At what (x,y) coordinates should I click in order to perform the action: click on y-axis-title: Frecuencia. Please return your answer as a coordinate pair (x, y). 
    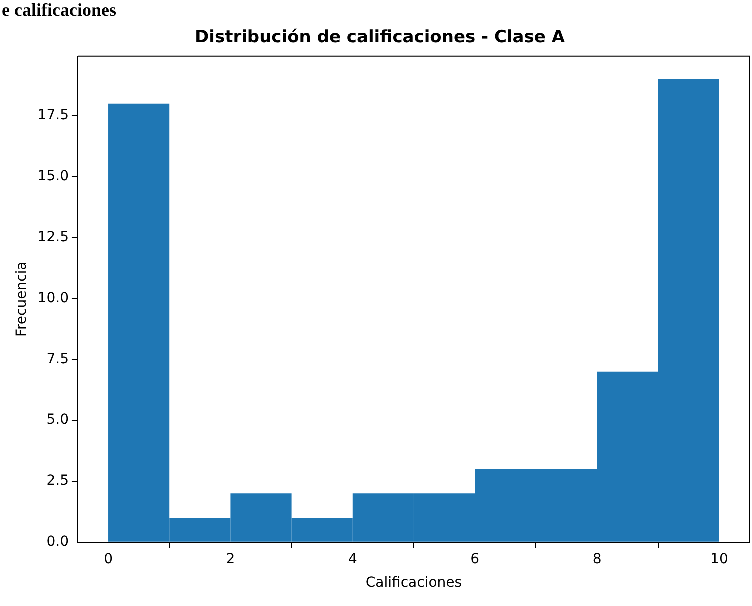
    Looking at the image, I should click on (22, 300).